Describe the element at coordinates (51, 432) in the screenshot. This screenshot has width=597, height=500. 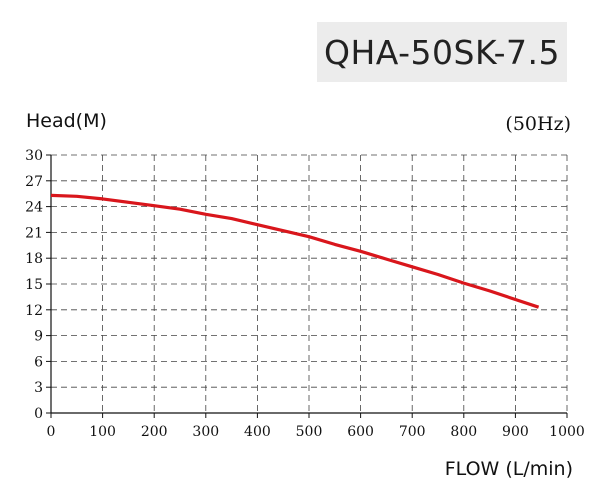
I see `x-tick-label: 0` at that location.